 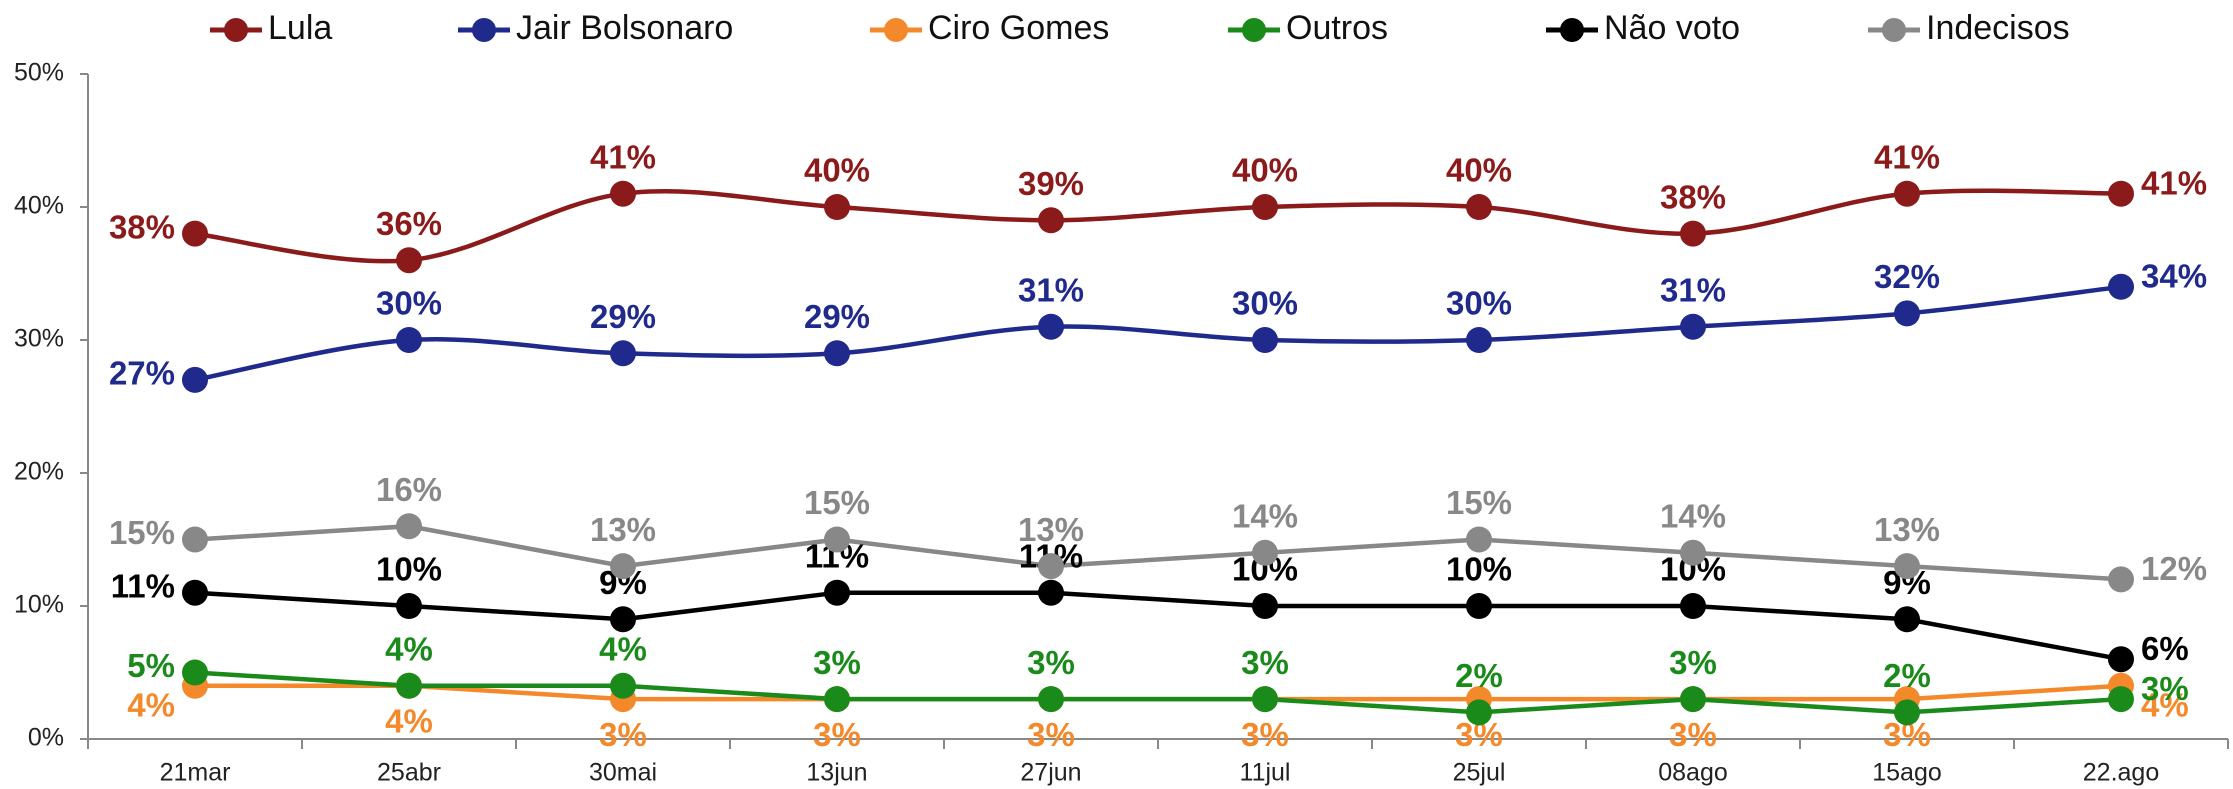 I want to click on legend-label: Outros, so click(x=1337, y=28).